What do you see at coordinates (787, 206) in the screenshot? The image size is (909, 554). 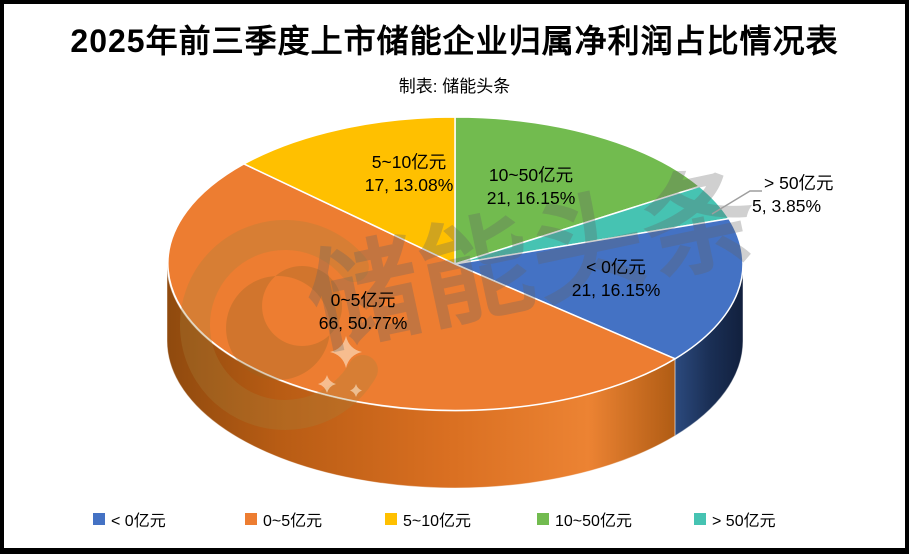 I see `label-slice-gt50-value: 5, 3.85%` at bounding box center [787, 206].